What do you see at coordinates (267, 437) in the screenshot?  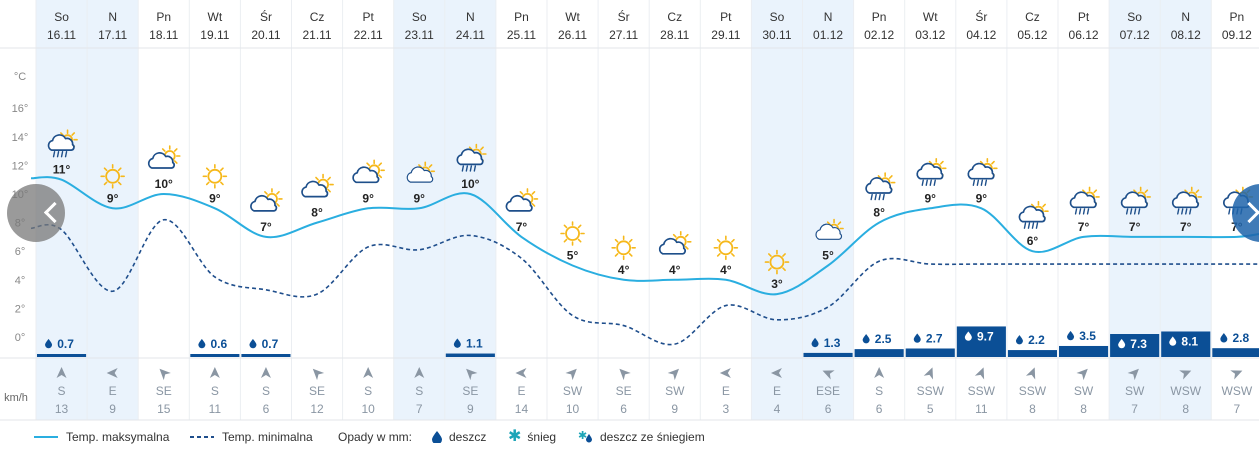 I see `legend-min-label: Temp. minimalna` at bounding box center [267, 437].